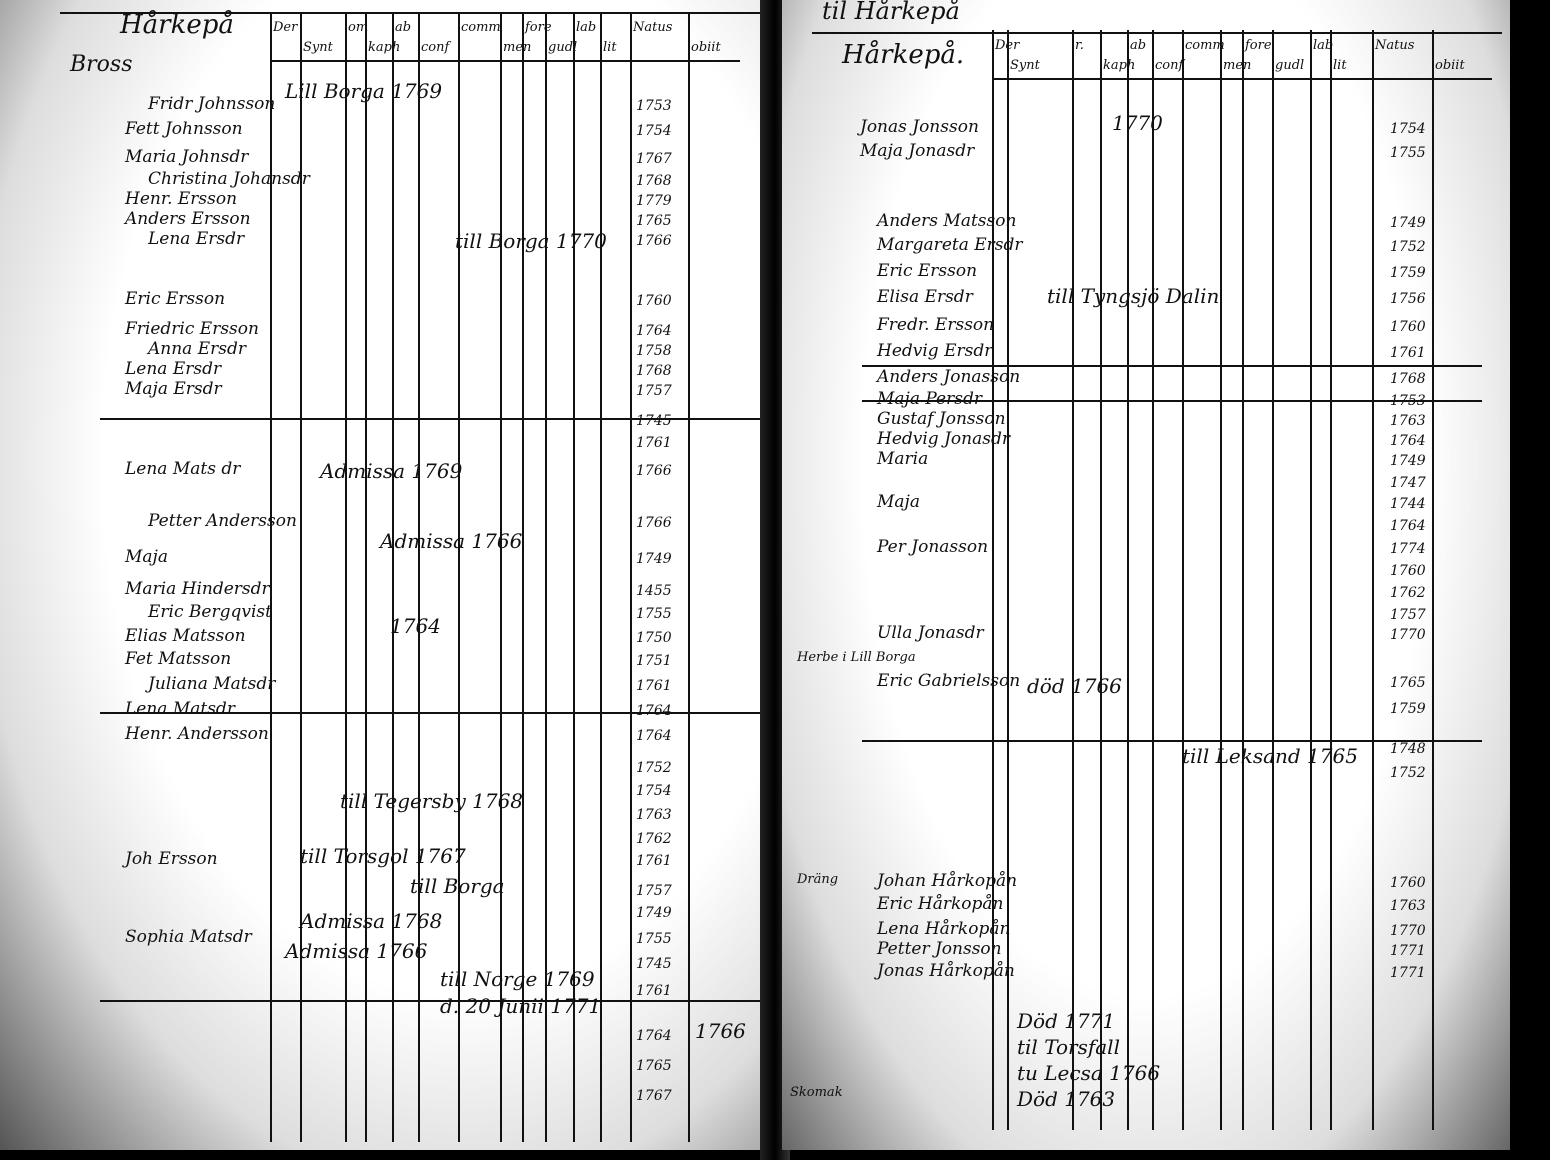 This screenshot has width=1550, height=1160. I want to click on entry-birth-year: 1763, so click(654, 815).